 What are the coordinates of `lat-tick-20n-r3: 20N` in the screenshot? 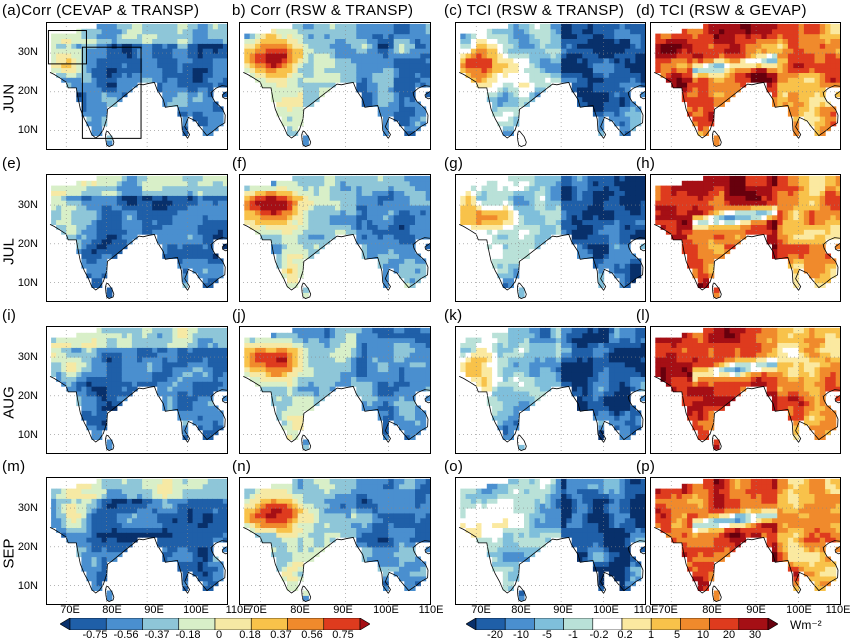 It's located at (27, 396).